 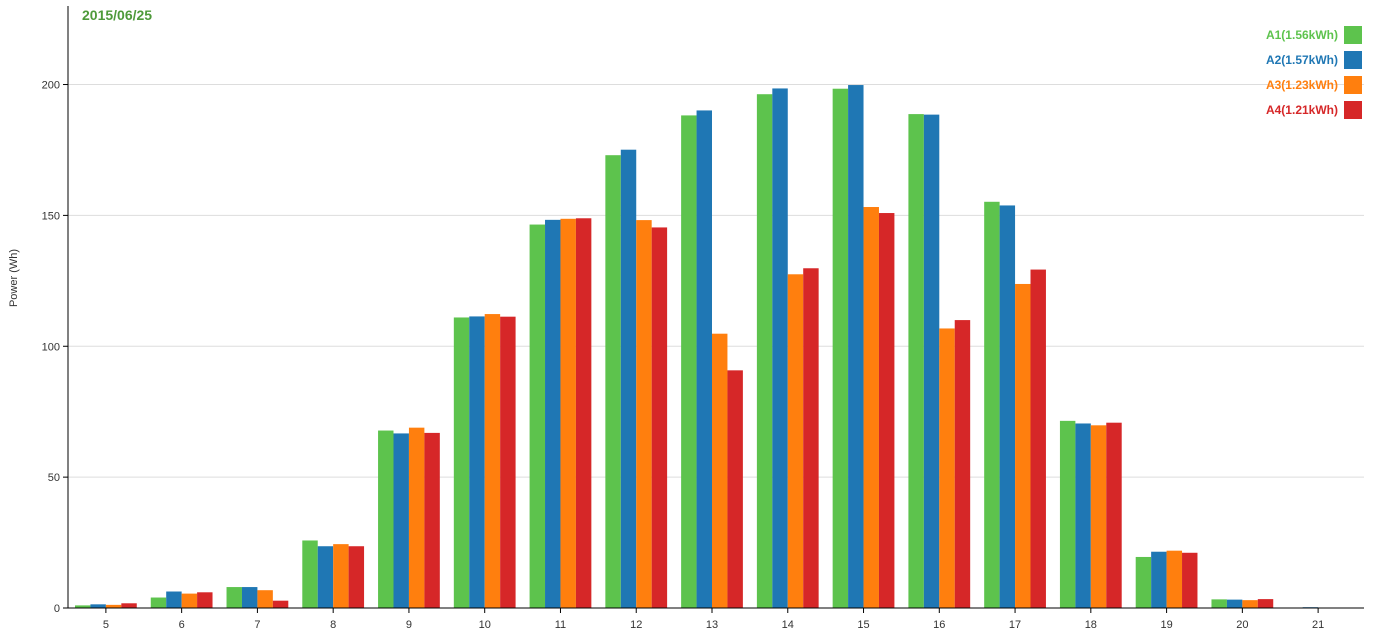 I want to click on x-tick-label: 21, so click(x=1318, y=625).